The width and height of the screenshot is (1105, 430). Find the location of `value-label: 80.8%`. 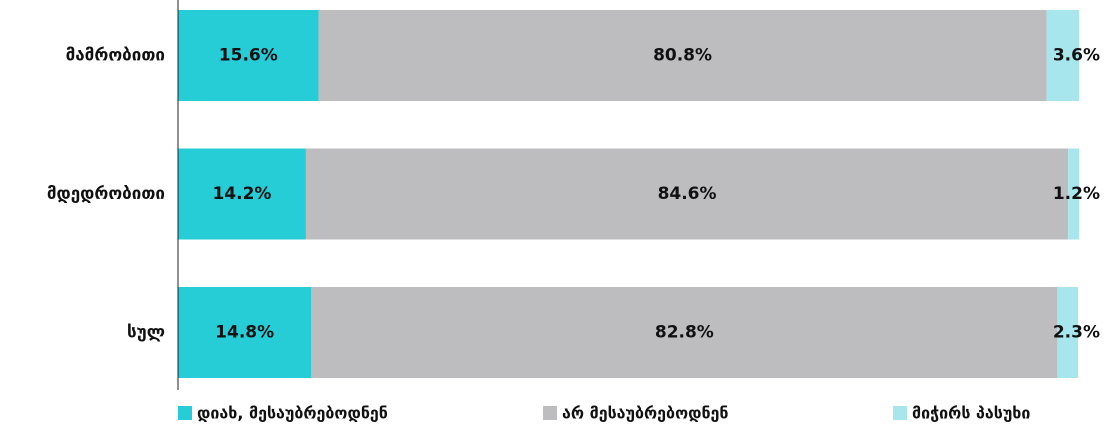

value-label: 80.8% is located at coordinates (682, 56).